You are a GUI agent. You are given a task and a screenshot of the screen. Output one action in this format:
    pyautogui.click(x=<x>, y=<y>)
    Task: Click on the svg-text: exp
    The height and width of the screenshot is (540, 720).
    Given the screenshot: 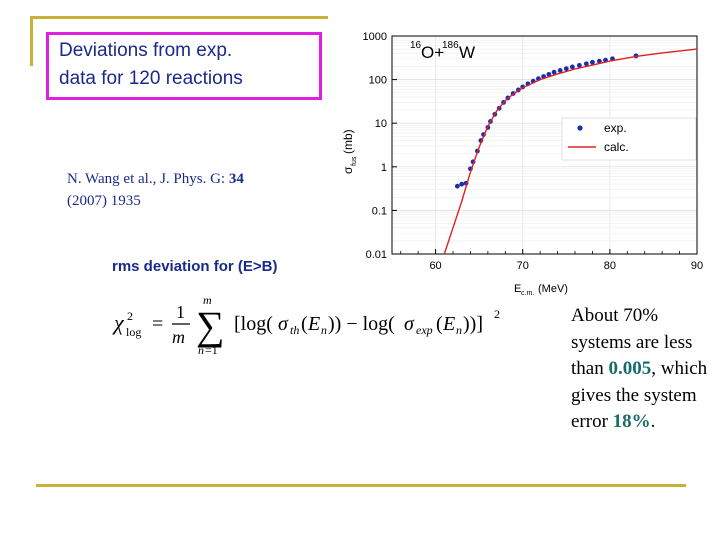 What is the action you would take?
    pyautogui.click(x=424, y=330)
    